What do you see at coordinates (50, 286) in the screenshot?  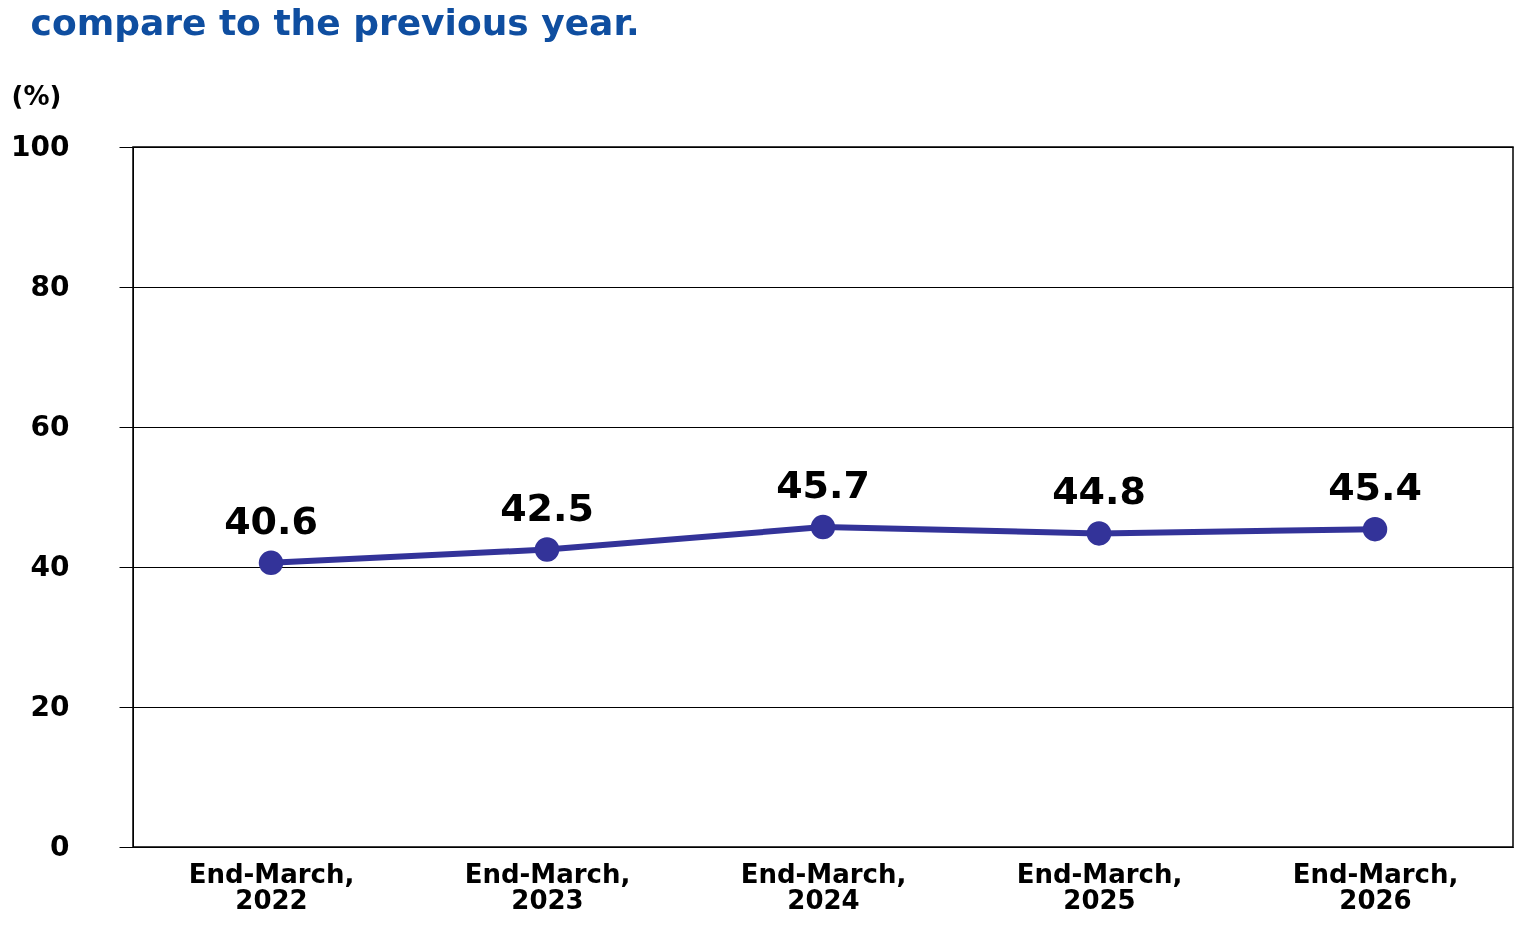 I see `y-tick-label: 80` at bounding box center [50, 286].